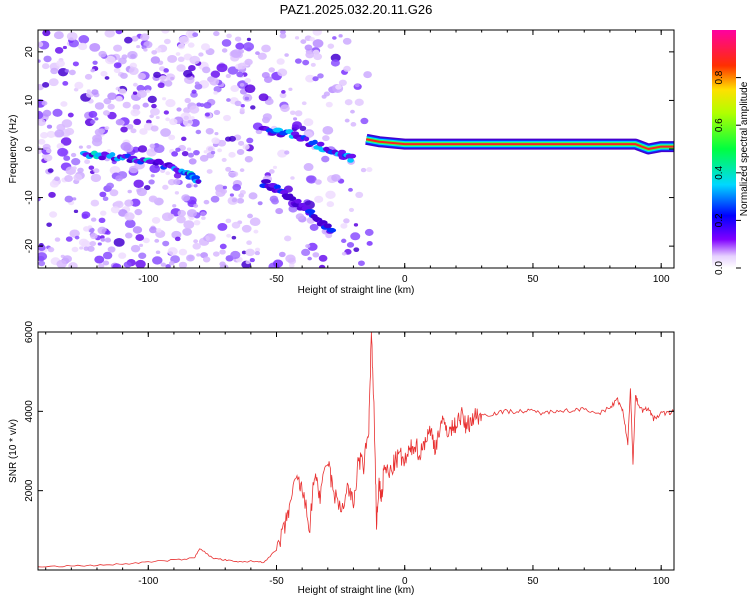  Describe the element at coordinates (29, 245) in the screenshot. I see `y-tick-label: -20` at that location.